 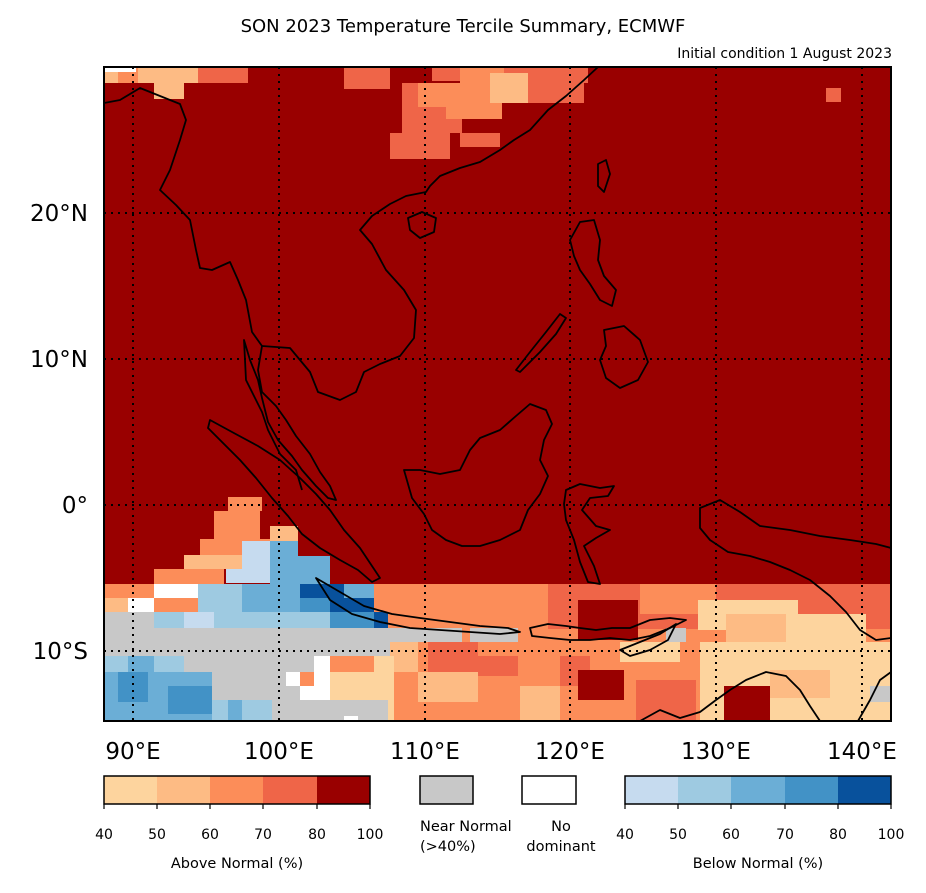 I want to click on above-normal-colorbar: 40 50 60 70 80 100 Above Normal (%), so click(x=239, y=823).